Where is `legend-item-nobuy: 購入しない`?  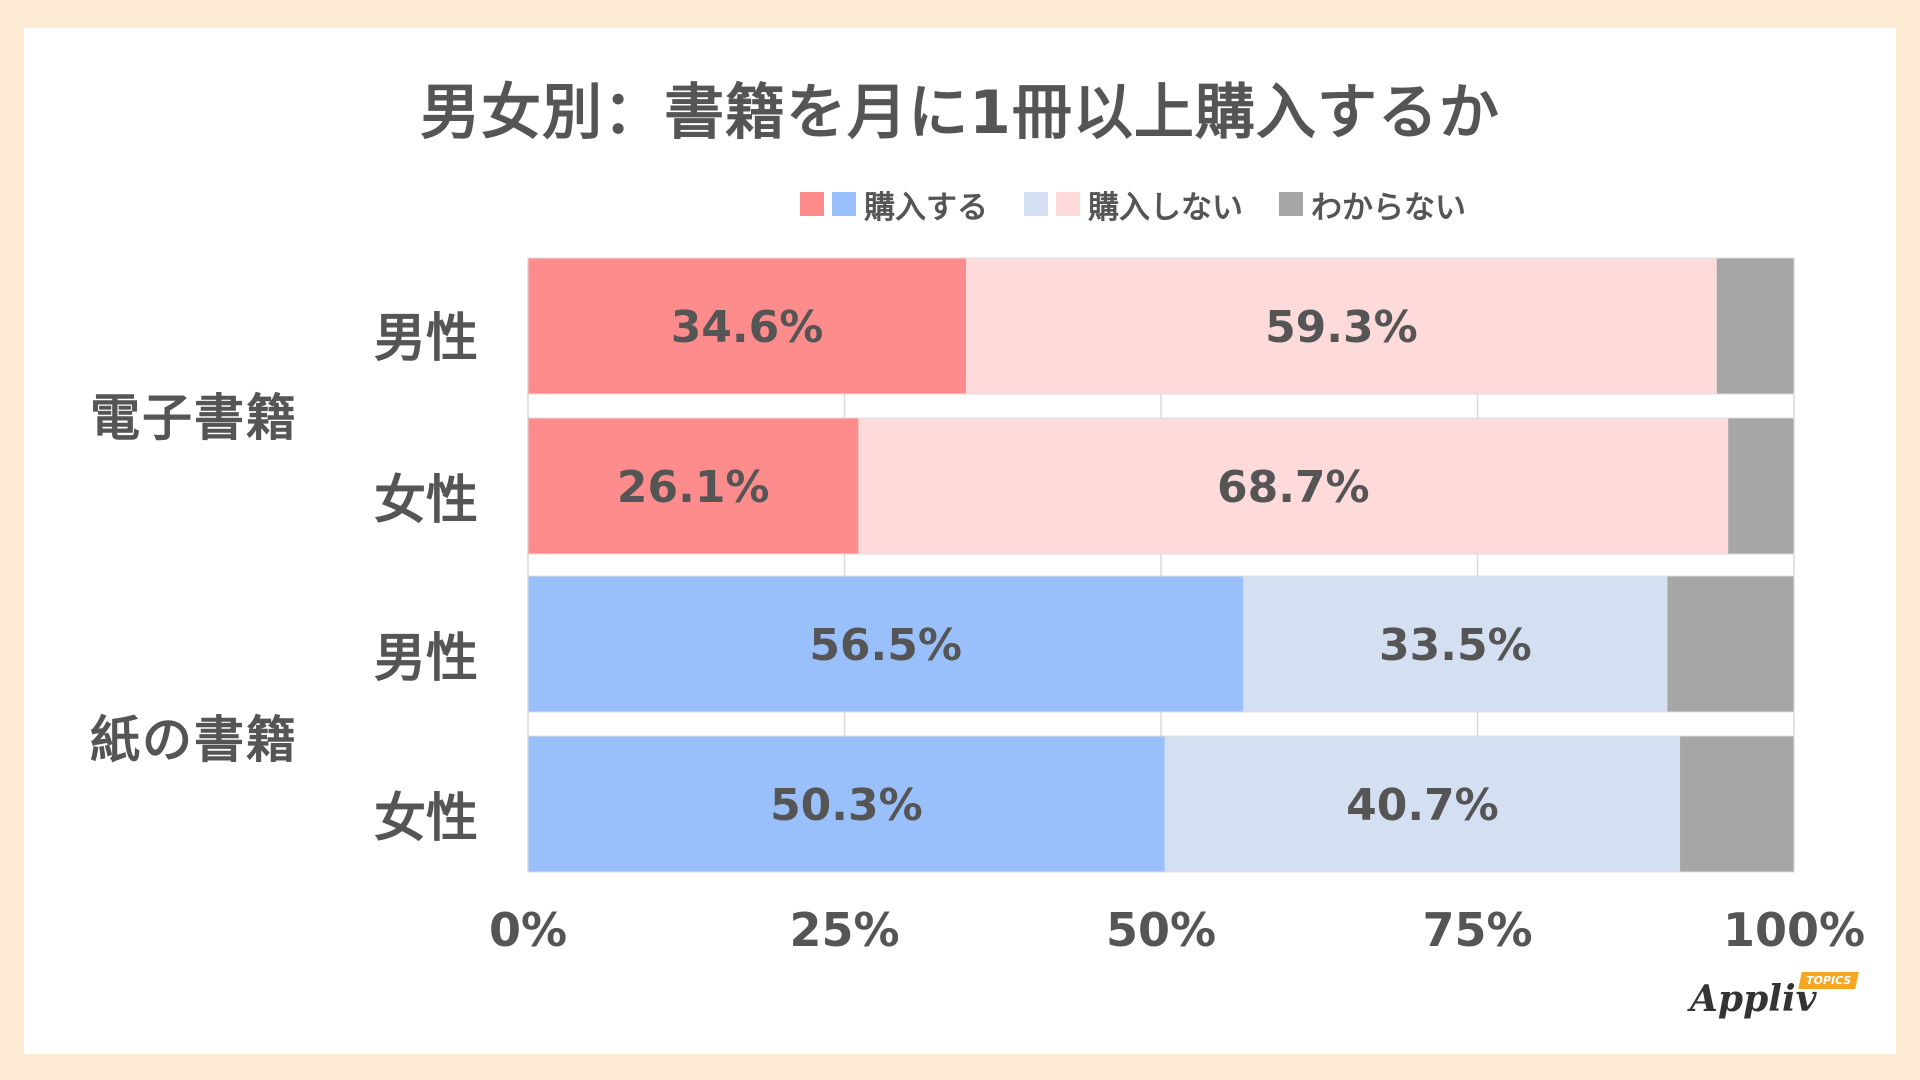
legend-item-nobuy: 購入しない is located at coordinates (1133, 204).